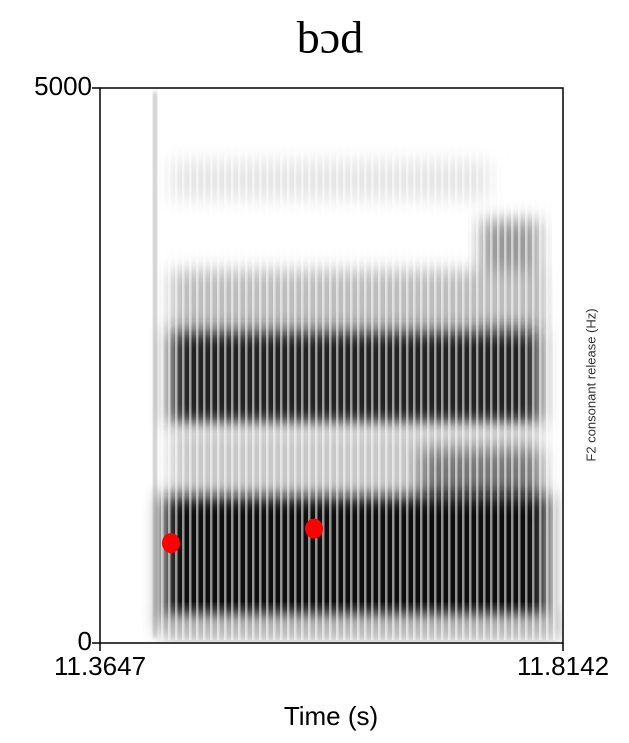  What do you see at coordinates (563, 666) in the screenshot?
I see `x-tick-label: 11.8142` at bounding box center [563, 666].